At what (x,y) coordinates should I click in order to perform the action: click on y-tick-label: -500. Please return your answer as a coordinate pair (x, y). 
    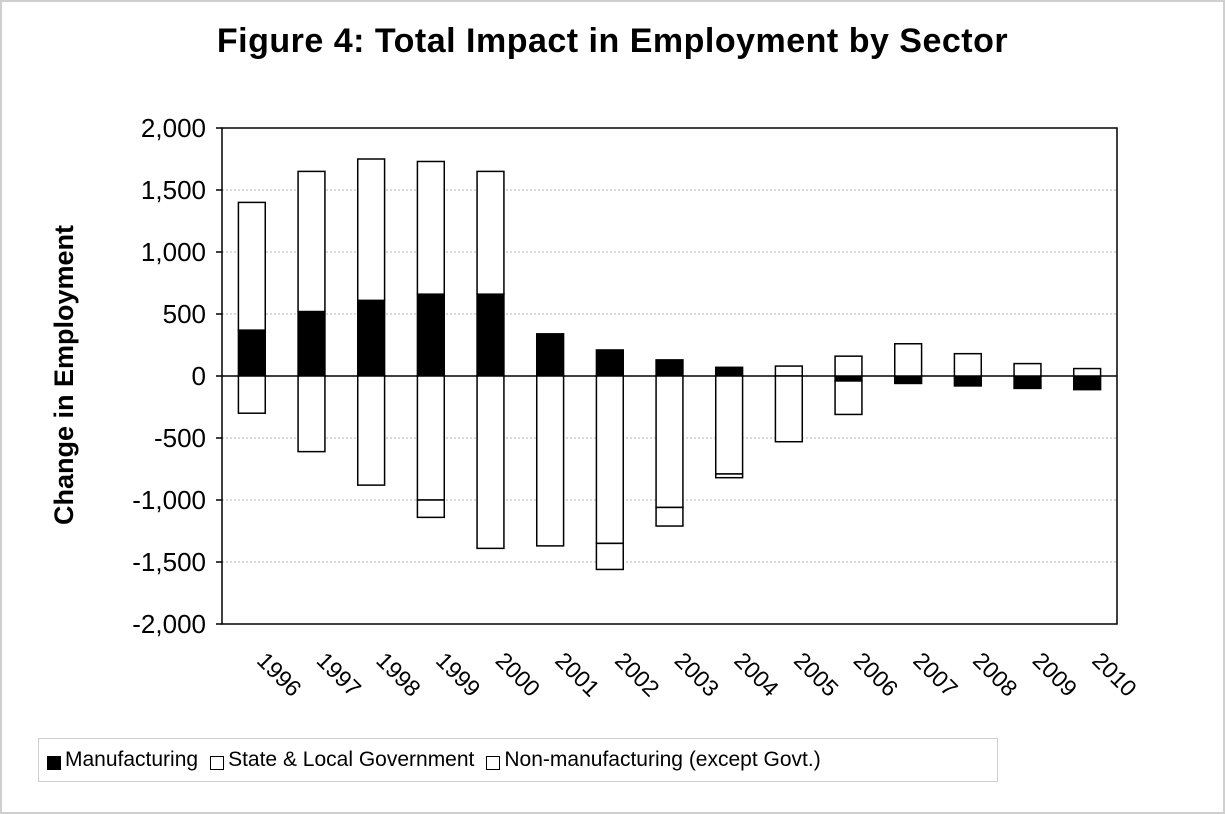
    Looking at the image, I should click on (180, 438).